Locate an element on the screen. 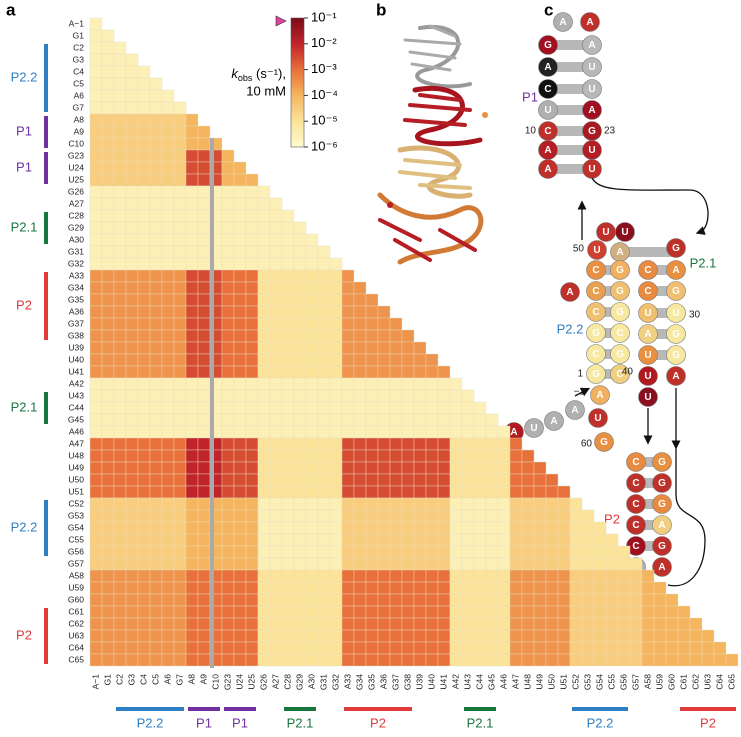 The image size is (741, 737). row-helix-label: P2 is located at coordinates (24, 304).